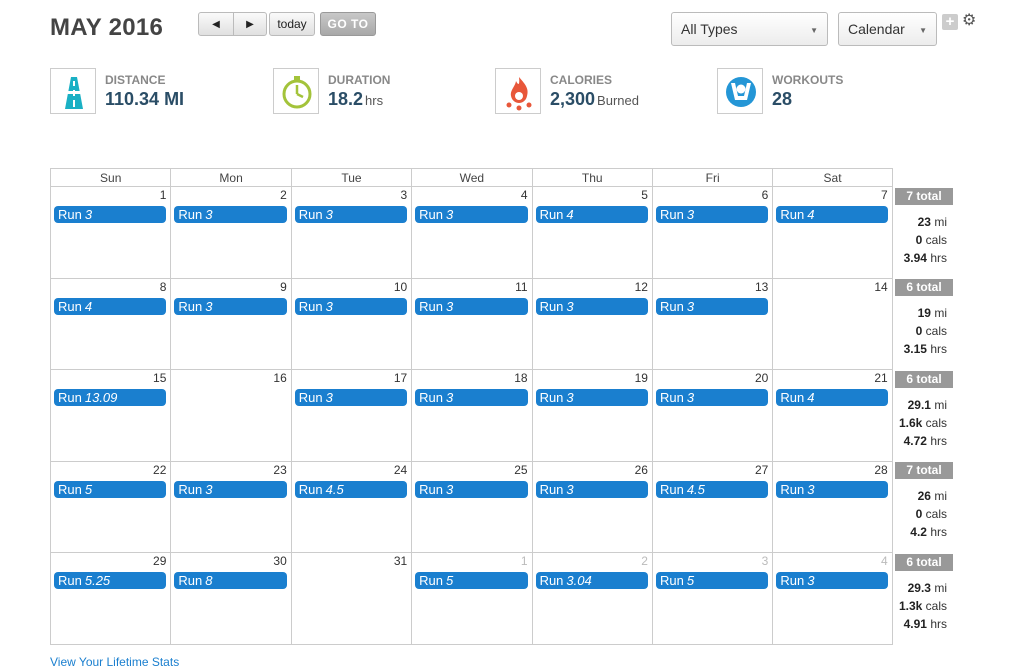  Describe the element at coordinates (230, 581) in the screenshot. I see `workout-event: Run 8` at that location.